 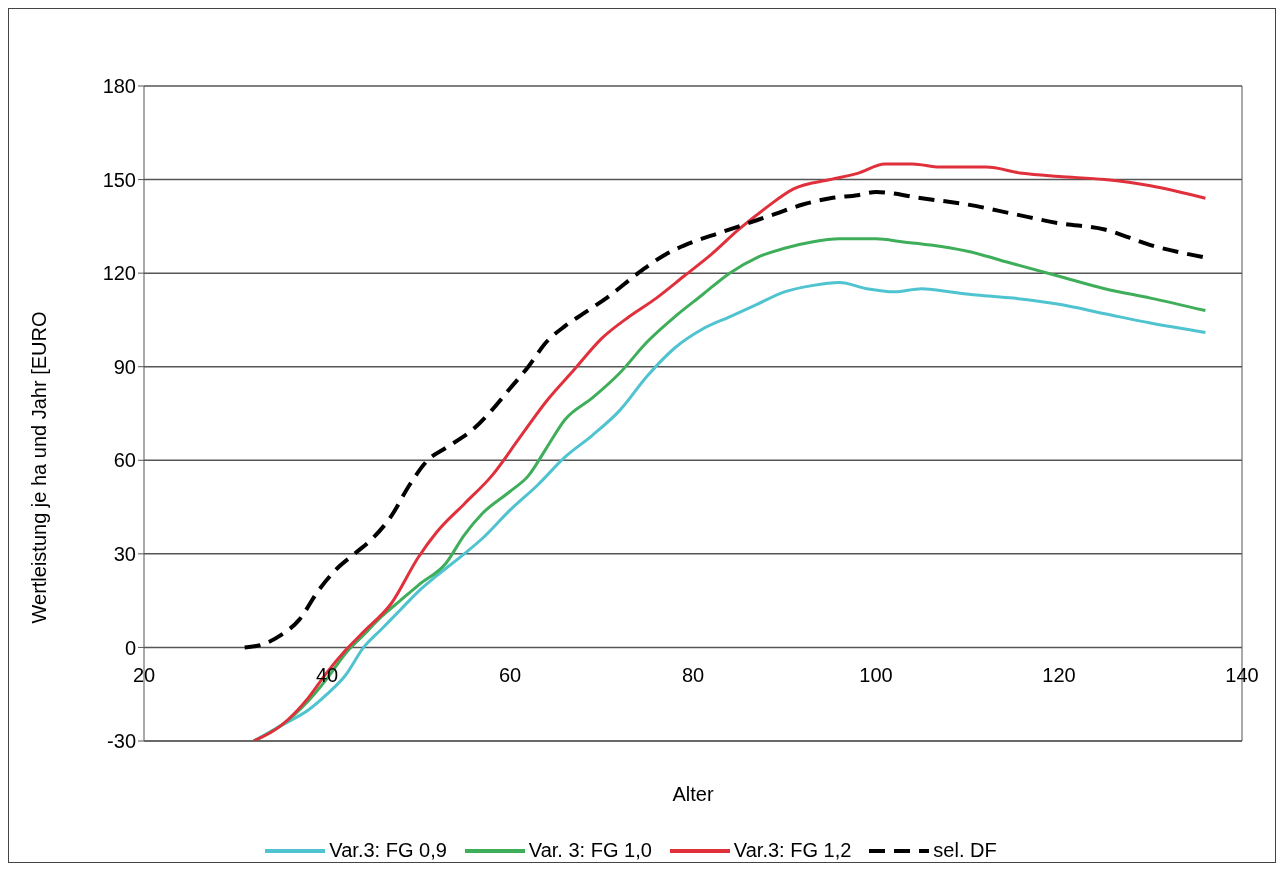 What do you see at coordinates (130, 647) in the screenshot?
I see `y-tick-label: 0` at bounding box center [130, 647].